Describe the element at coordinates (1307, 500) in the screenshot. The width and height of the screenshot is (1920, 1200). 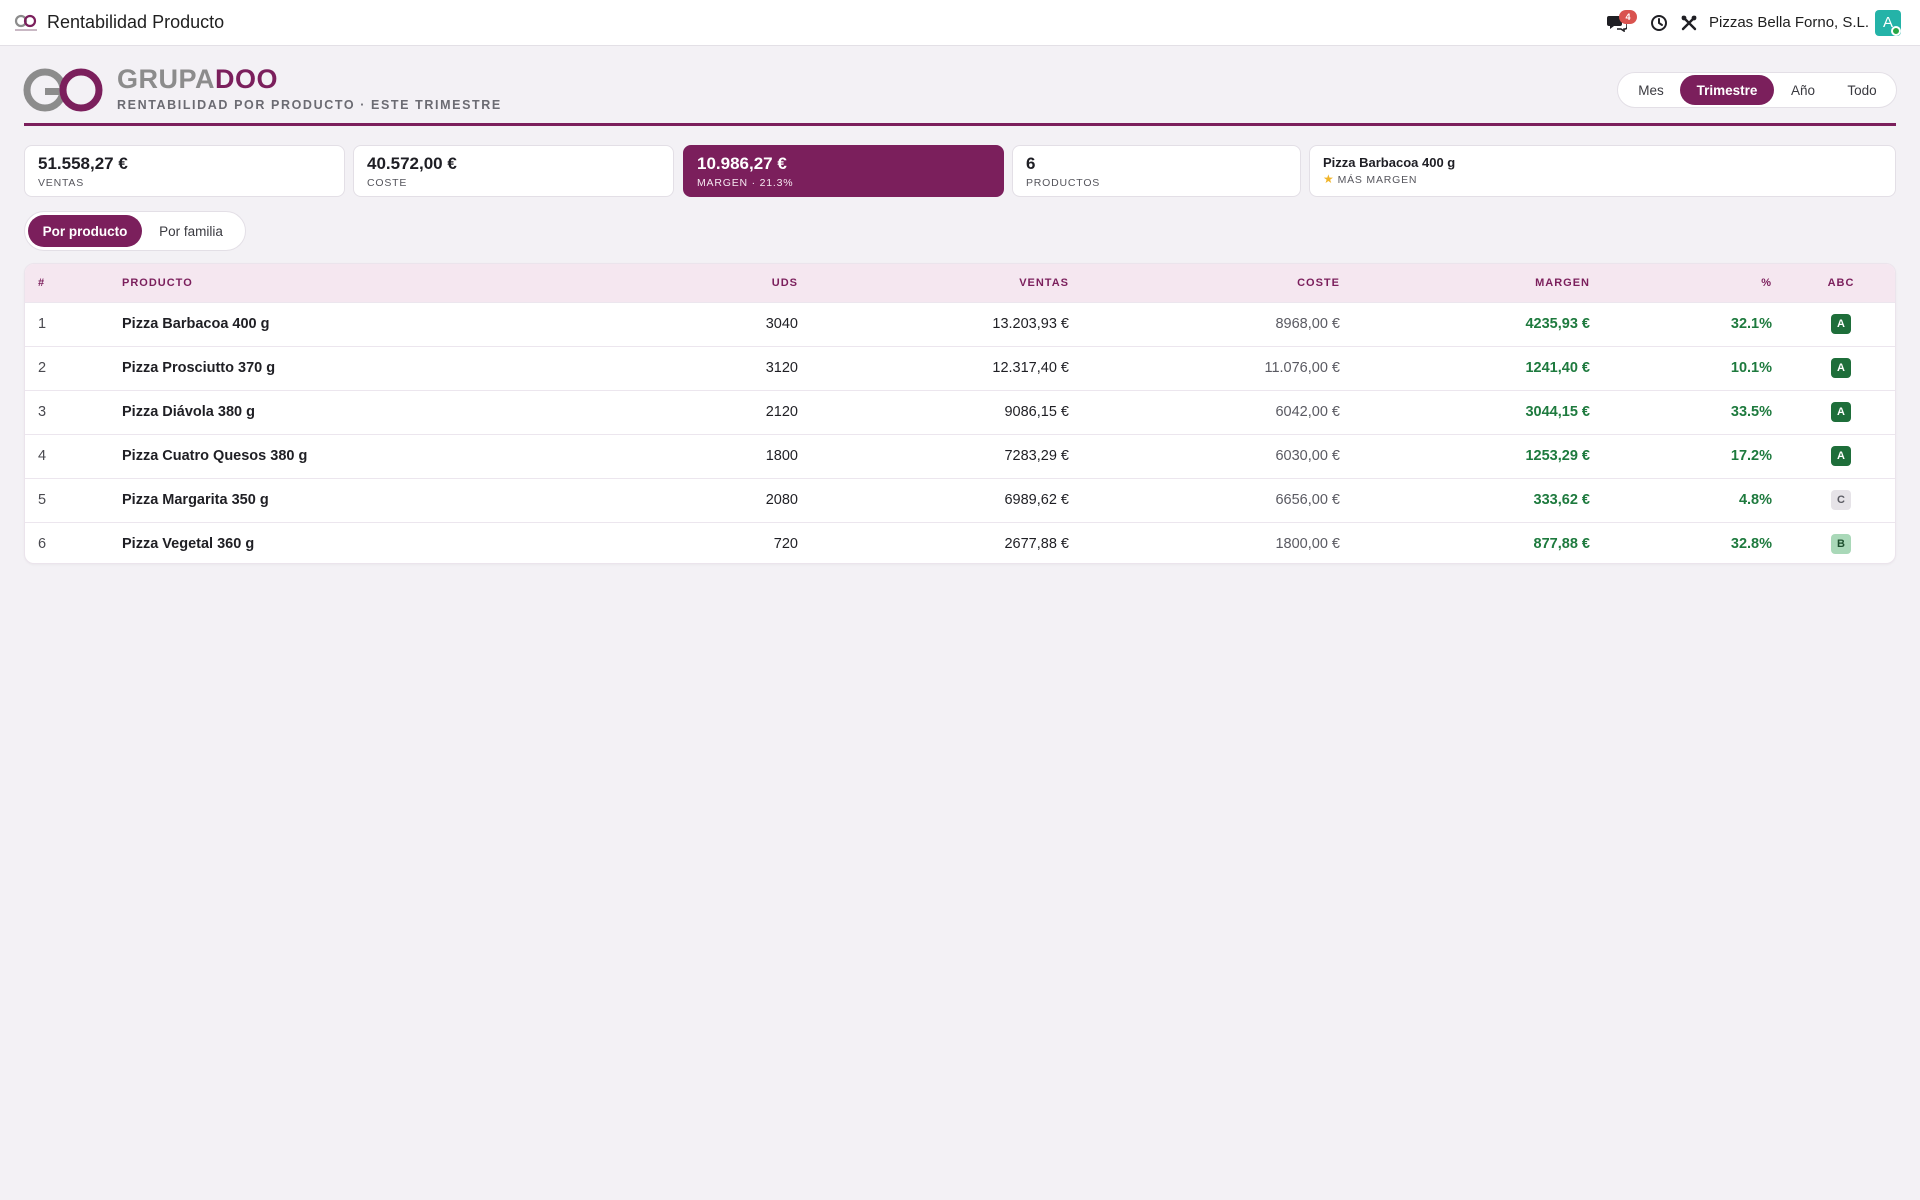
I see `cell-cost: 6656,00 €` at that location.